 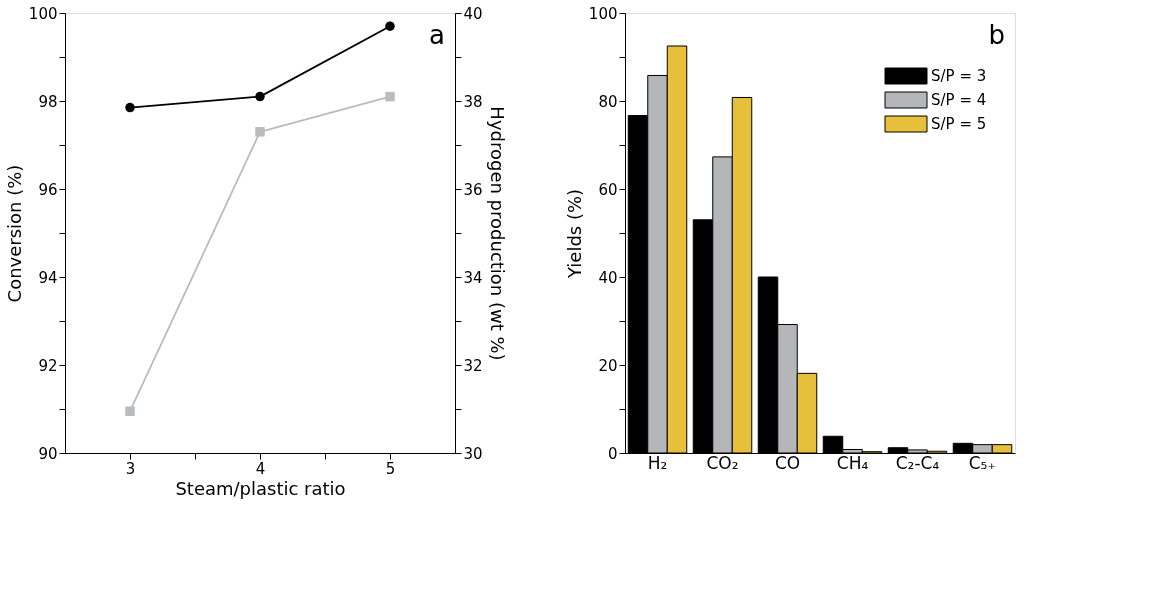 I want to click on y2-axis-title: Hydrogen production (wt %), so click(x=497, y=233).